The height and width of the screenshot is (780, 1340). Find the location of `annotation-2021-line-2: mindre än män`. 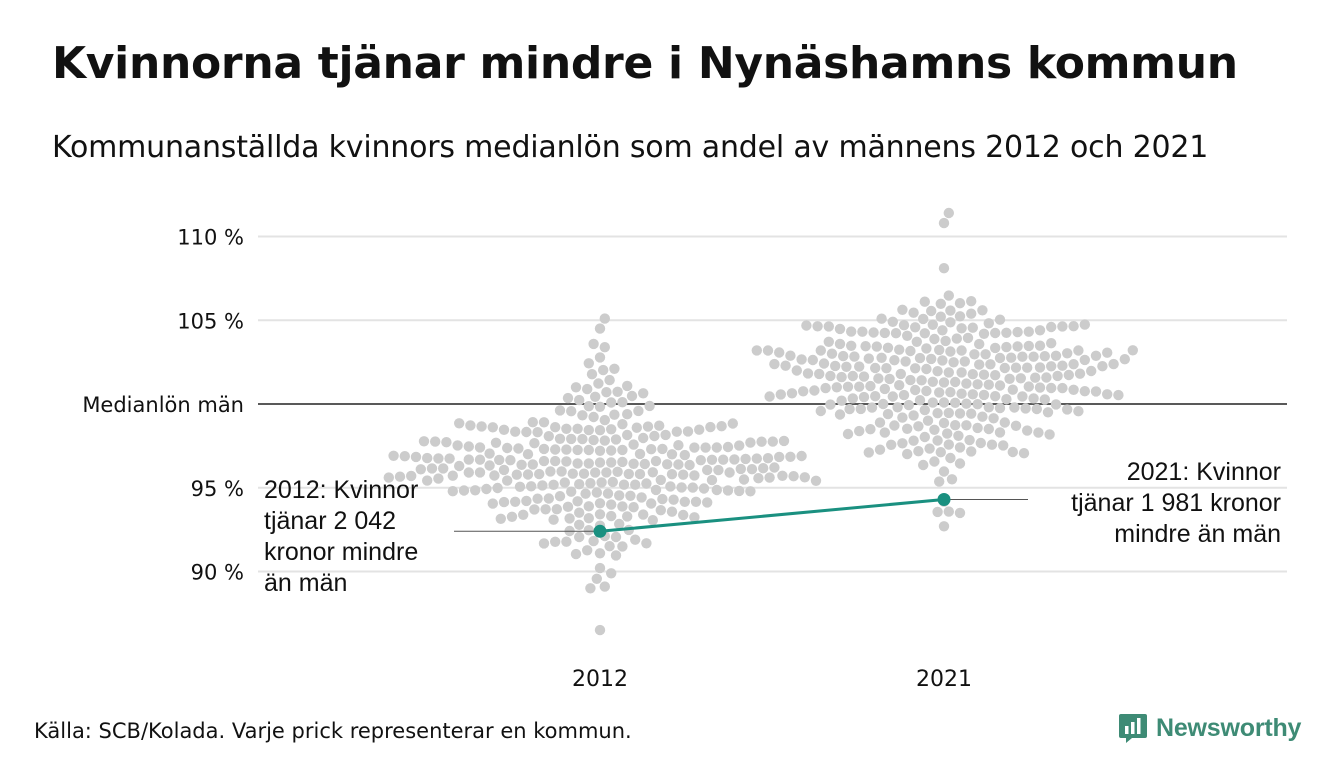

annotation-2021-line-2: mindre än män is located at coordinates (1197, 534).